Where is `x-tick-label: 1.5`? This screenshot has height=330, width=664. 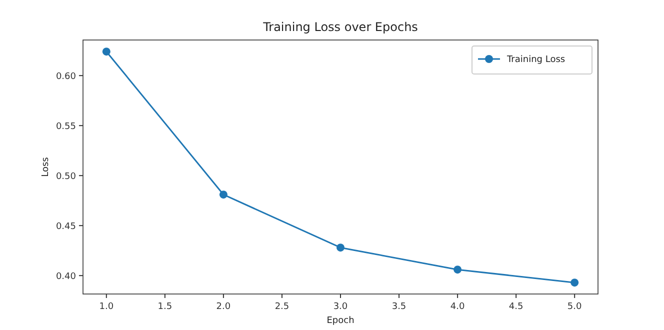 x-tick-label: 1.5 is located at coordinates (165, 307).